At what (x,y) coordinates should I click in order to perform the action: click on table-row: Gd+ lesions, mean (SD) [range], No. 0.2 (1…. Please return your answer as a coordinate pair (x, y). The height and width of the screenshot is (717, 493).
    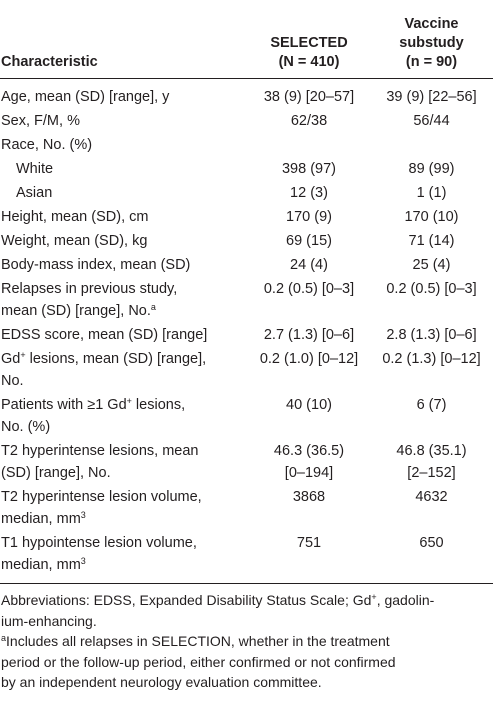
    Looking at the image, I should click on (246, 370).